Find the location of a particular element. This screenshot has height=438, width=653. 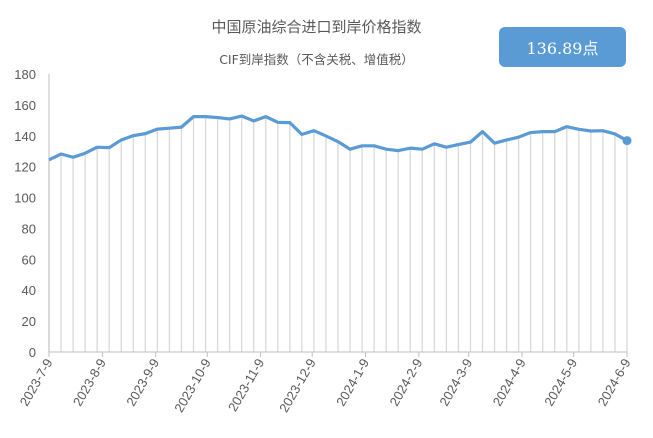

x-tick-label: 2024-6-9 is located at coordinates (614, 382).